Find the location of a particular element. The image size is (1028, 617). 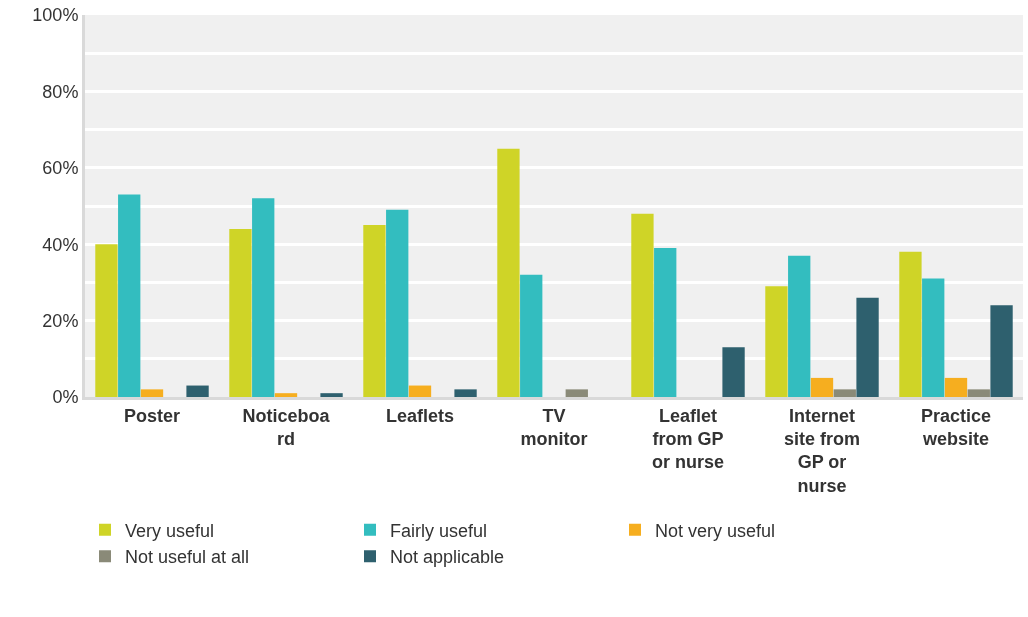

x-tick-label: TV monitor is located at coordinates (554, 427).